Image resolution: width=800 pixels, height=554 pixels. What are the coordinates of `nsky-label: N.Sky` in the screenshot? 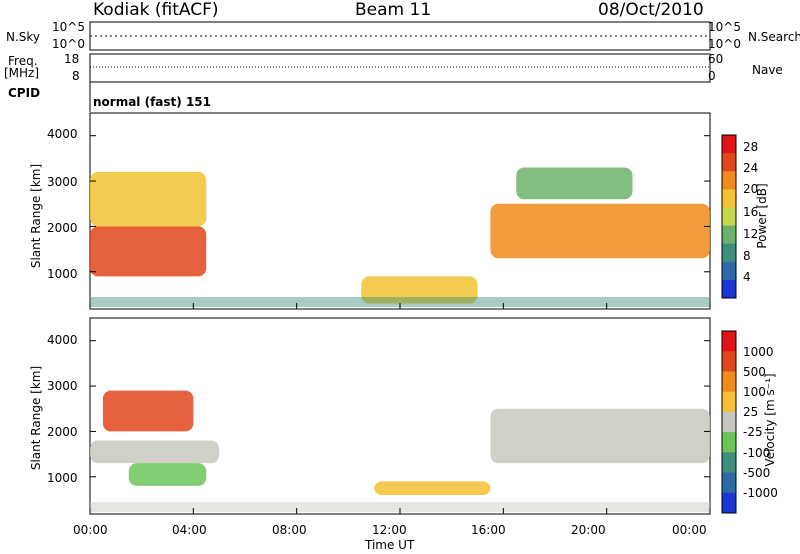 It's located at (23, 37).